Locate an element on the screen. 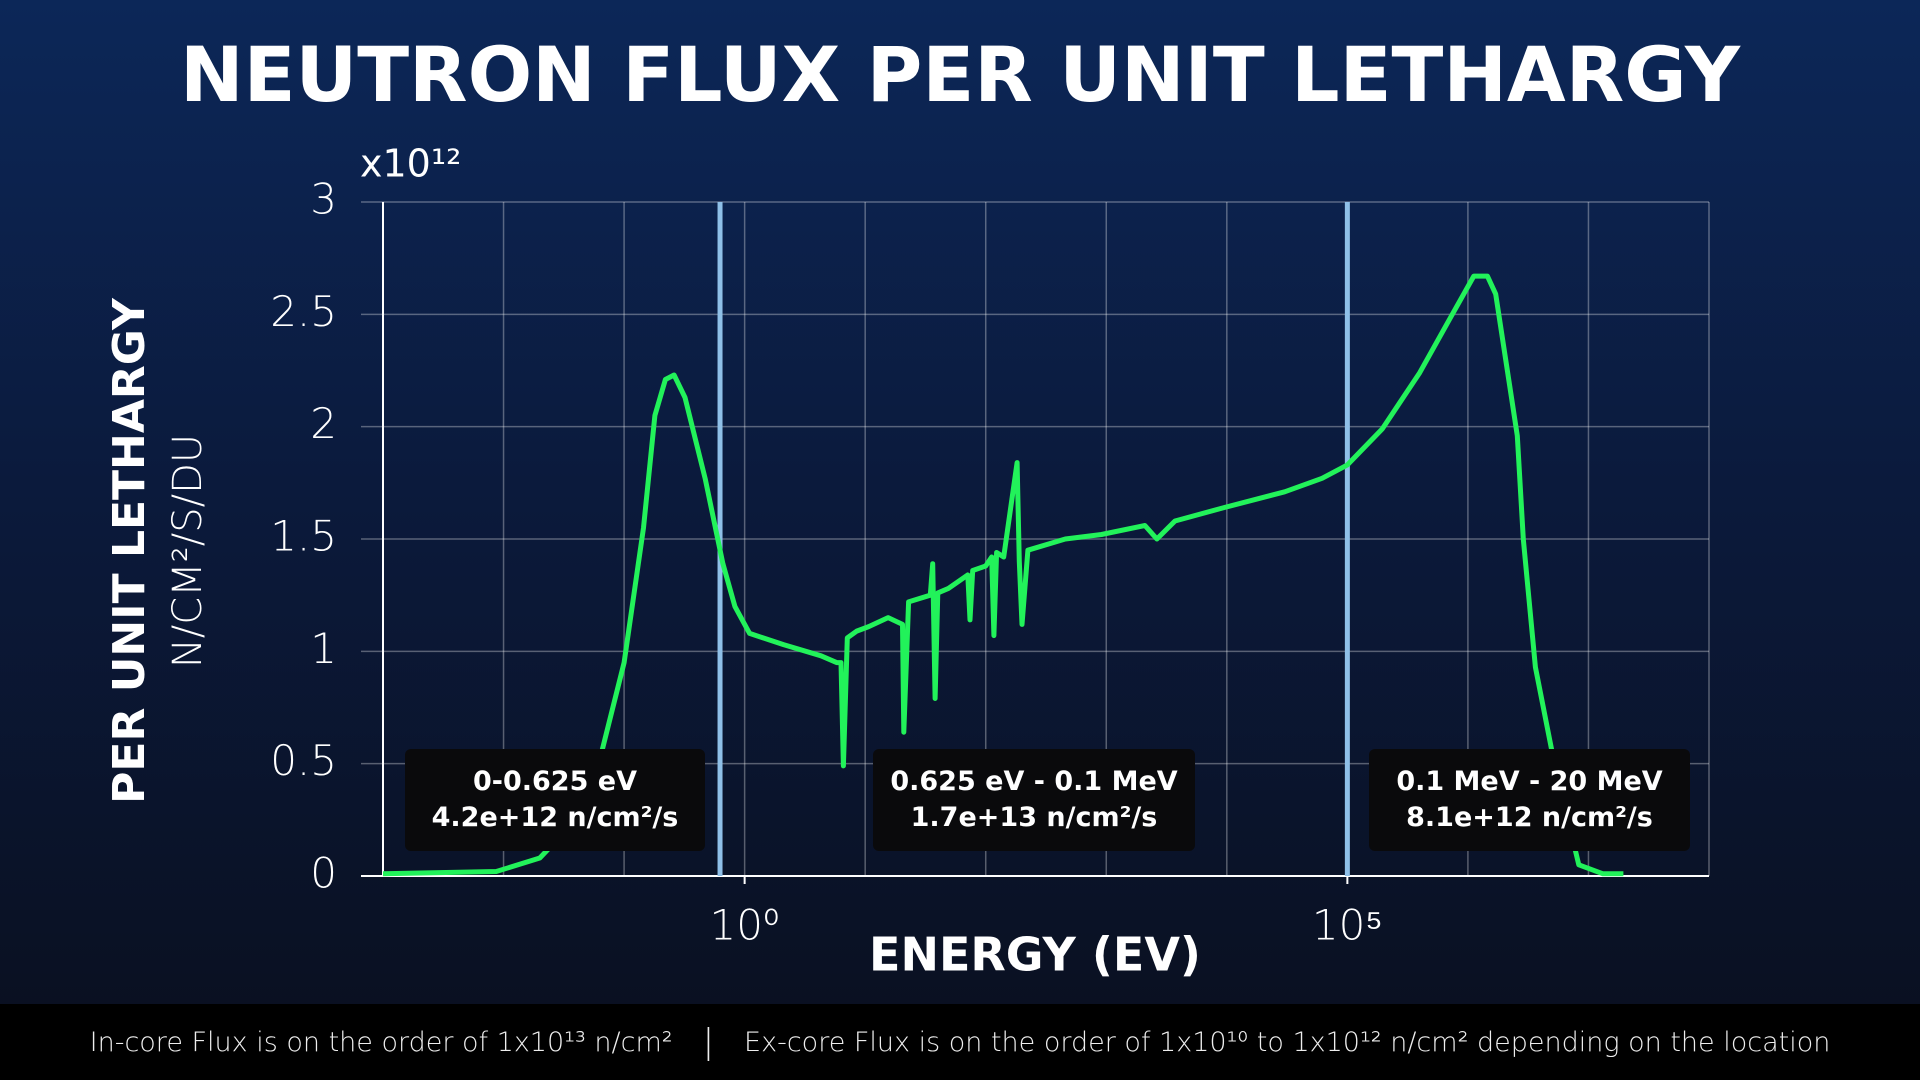  y-tick-label: 1.5 is located at coordinates (303, 536).